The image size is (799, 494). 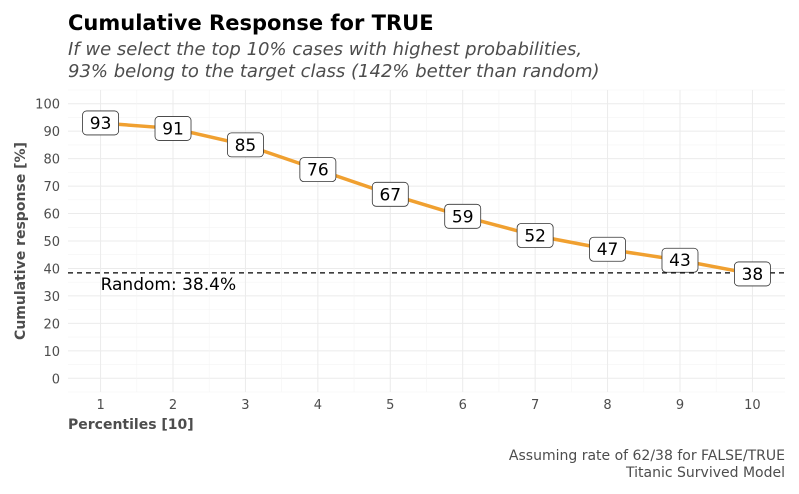 I want to click on data-label: 43, so click(x=680, y=261).